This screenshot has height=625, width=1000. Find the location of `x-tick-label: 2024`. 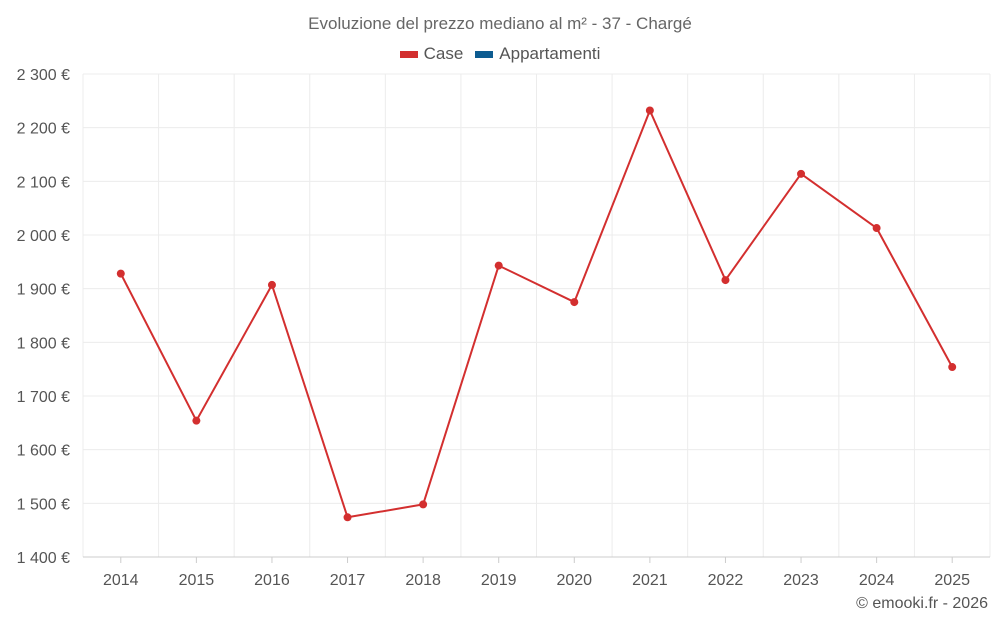

x-tick-label: 2024 is located at coordinates (877, 580).